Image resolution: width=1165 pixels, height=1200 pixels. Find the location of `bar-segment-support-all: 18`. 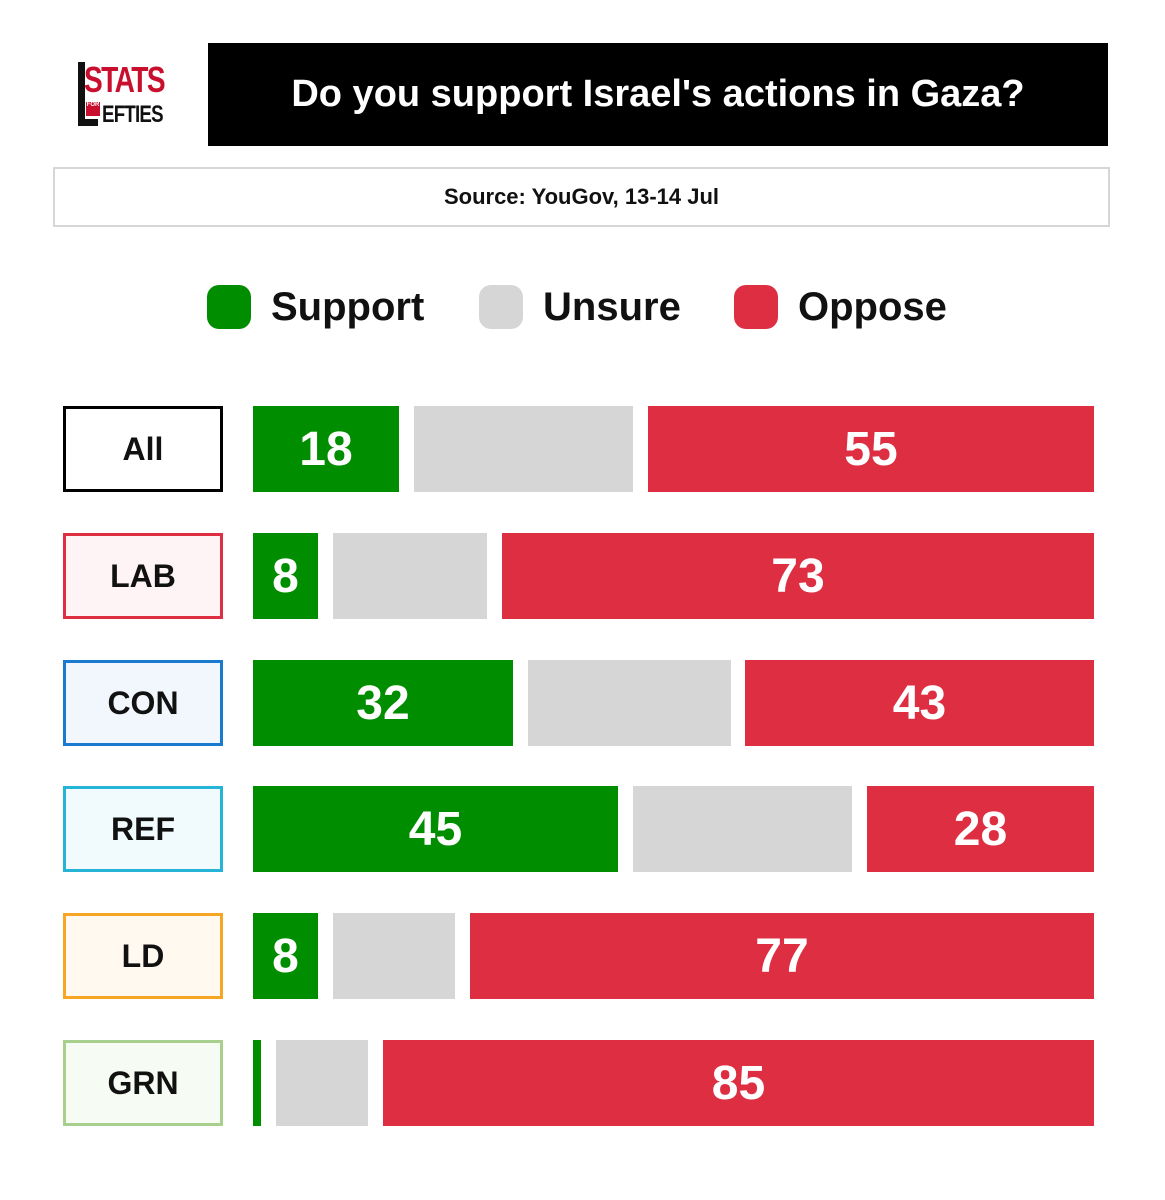

bar-segment-support-all: 18 is located at coordinates (326, 449).